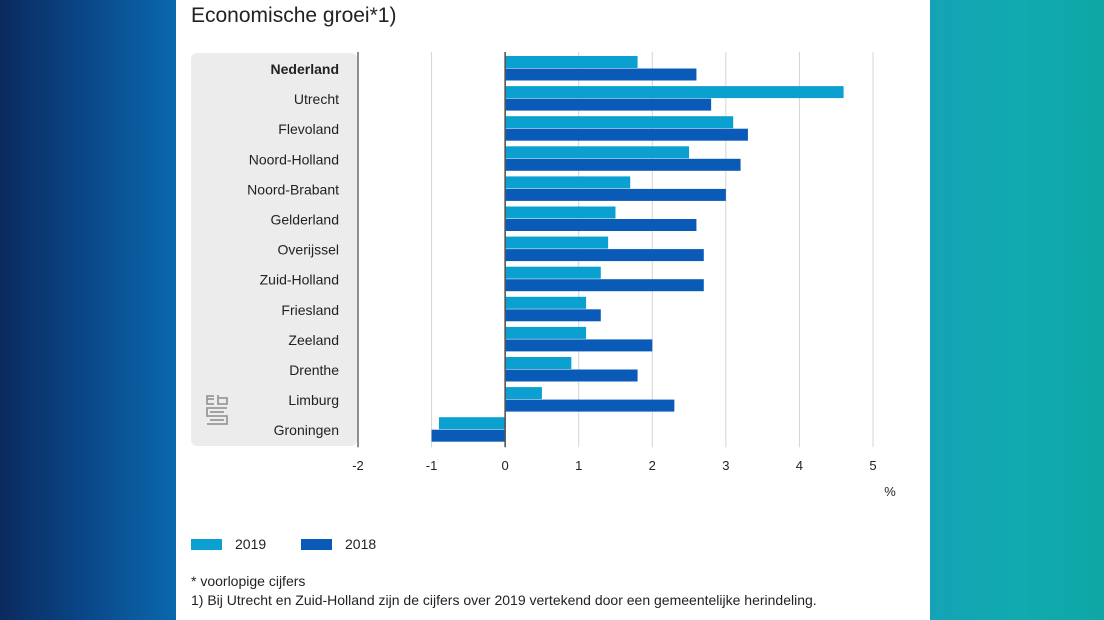 This screenshot has height=620, width=1104. I want to click on category-label: Zeeland, so click(313, 340).